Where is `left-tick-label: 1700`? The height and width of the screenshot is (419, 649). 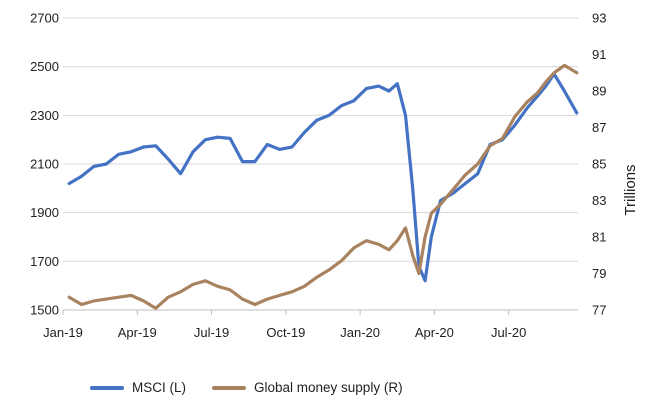 left-tick-label: 1700 is located at coordinates (44, 261).